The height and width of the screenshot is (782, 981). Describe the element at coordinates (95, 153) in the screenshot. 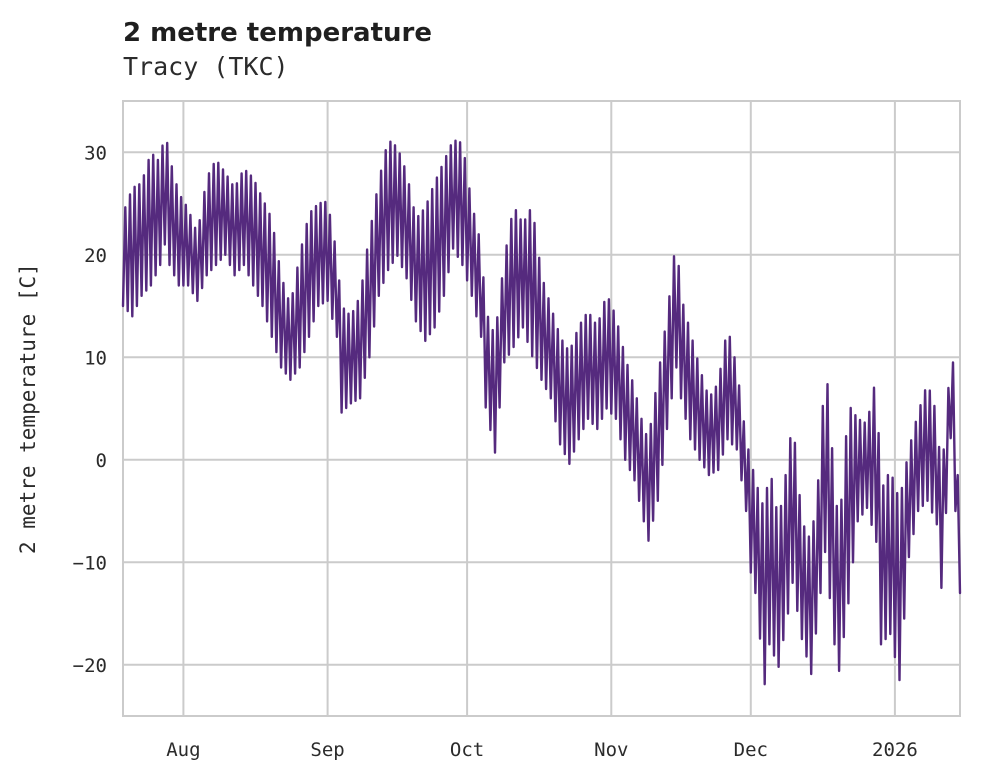

I see `y-tick-label: 30` at that location.